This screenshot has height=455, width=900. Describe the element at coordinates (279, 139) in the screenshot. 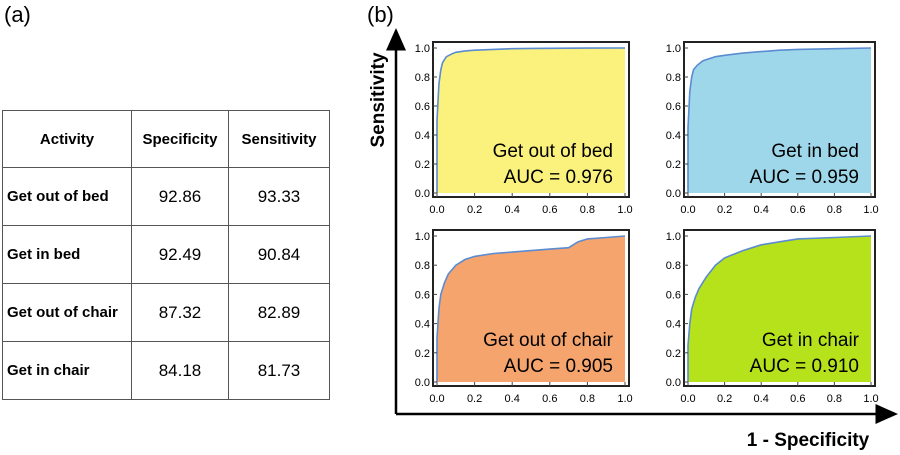

I see `header-sensitivity: Sensitivity` at that location.